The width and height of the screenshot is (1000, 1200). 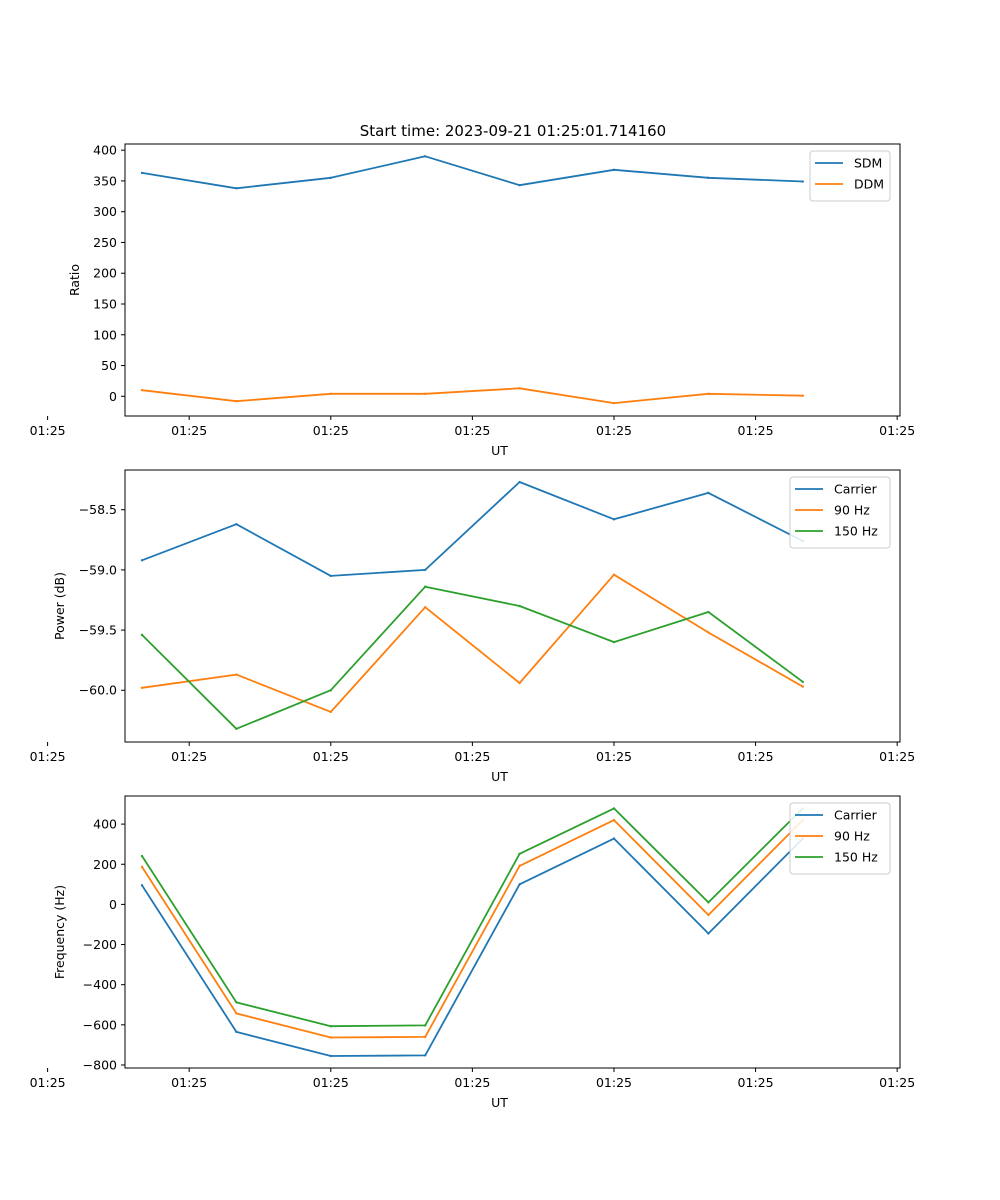 What do you see at coordinates (98, 690) in the screenshot?
I see `y-tick-label: −60.0` at bounding box center [98, 690].